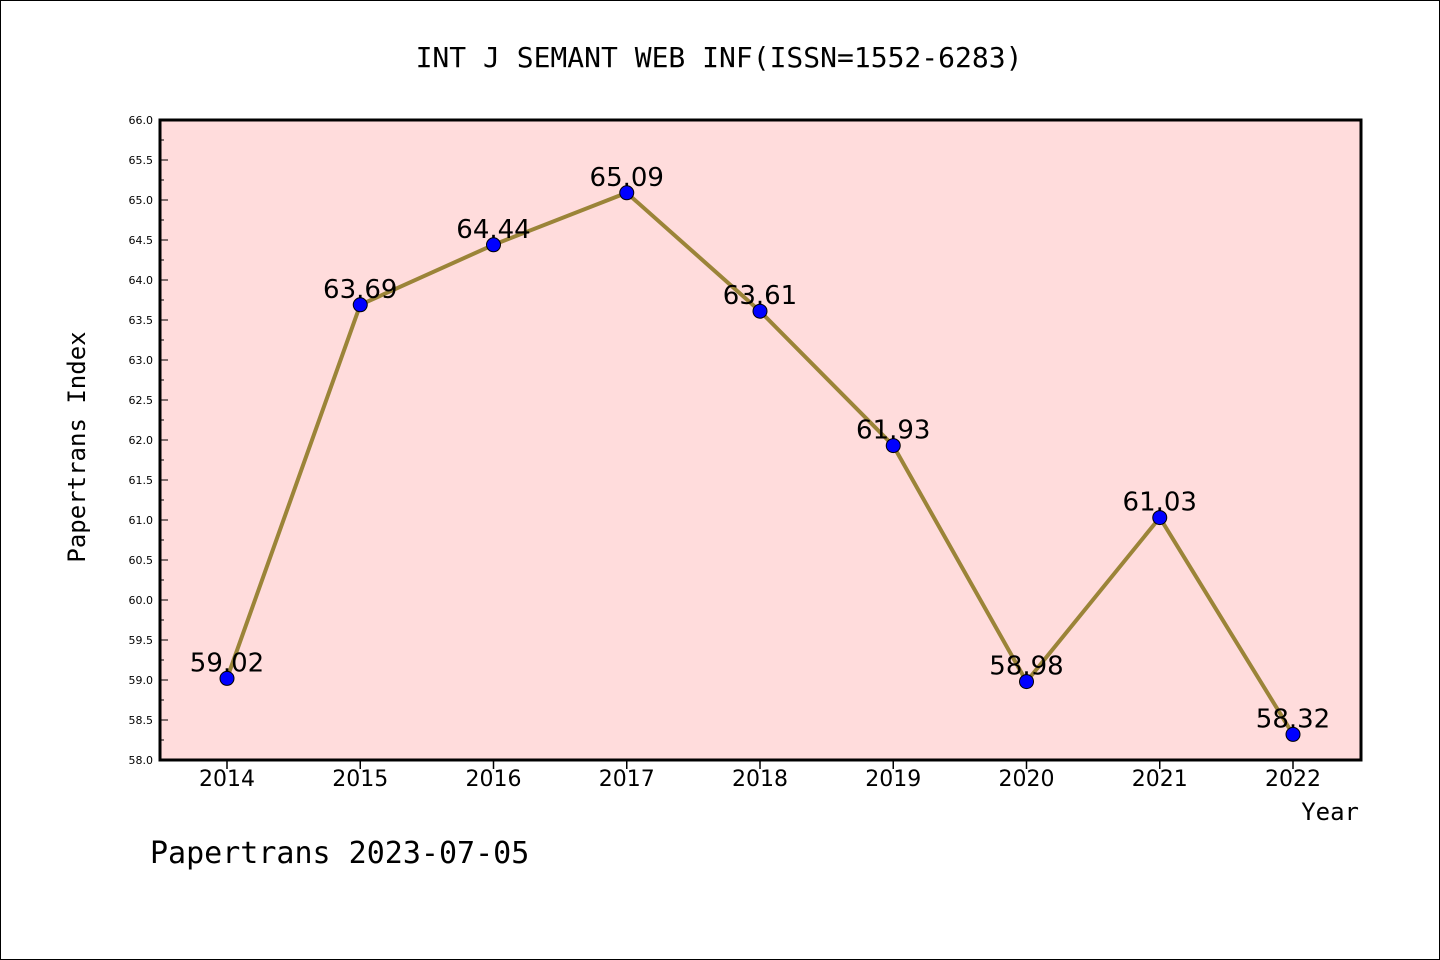 The image size is (1440, 960). I want to click on x-tick-label: 2022, so click(1293, 779).